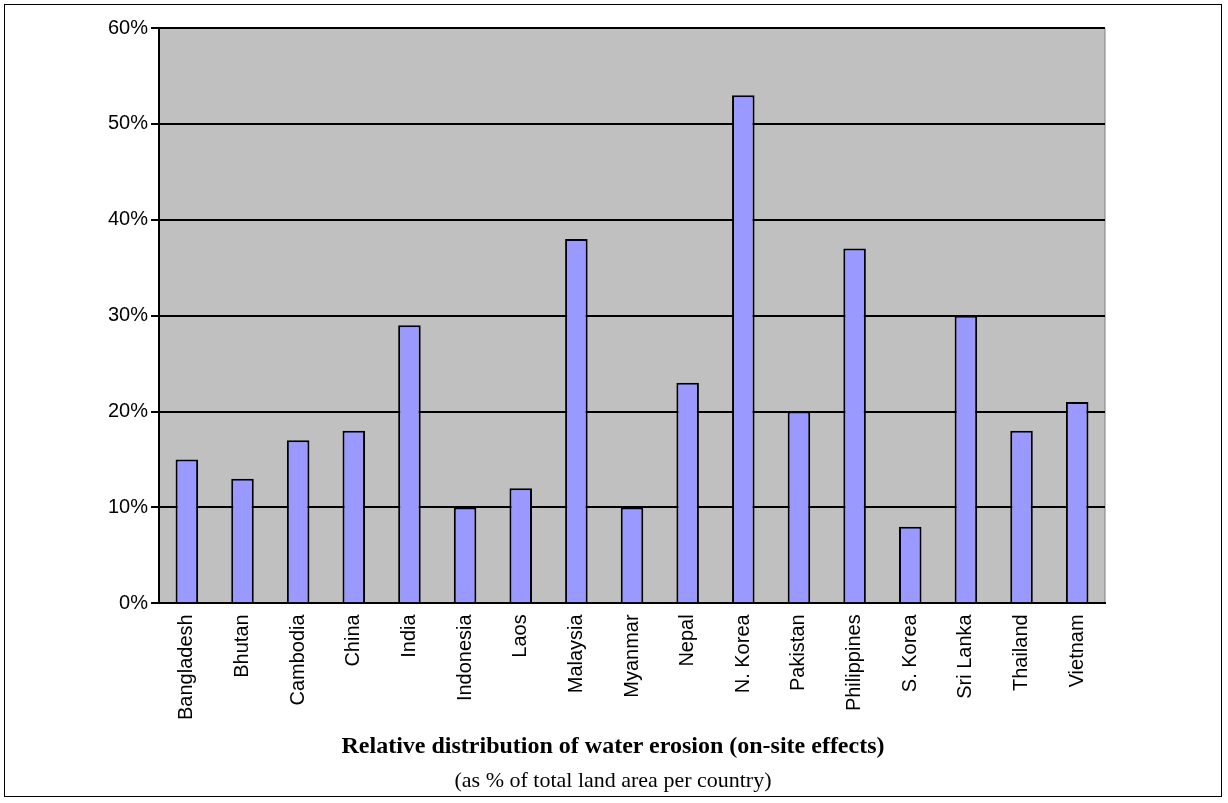 The height and width of the screenshot is (803, 1228). What do you see at coordinates (908, 653) in the screenshot?
I see `x-tick-label: S. Korea` at bounding box center [908, 653].